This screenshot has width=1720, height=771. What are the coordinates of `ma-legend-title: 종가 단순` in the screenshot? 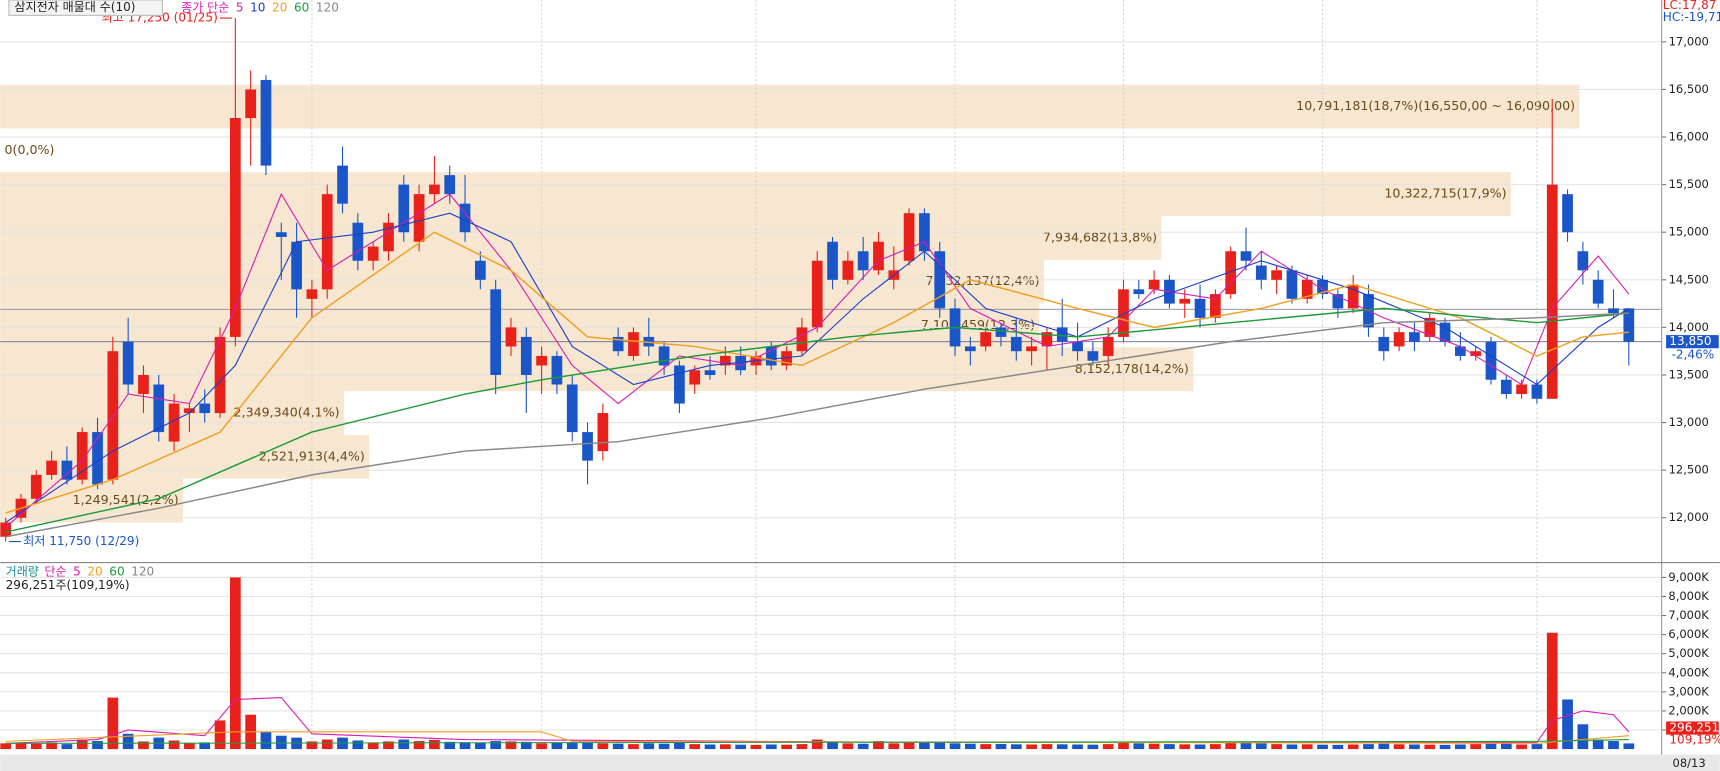 It's located at (205, 7).